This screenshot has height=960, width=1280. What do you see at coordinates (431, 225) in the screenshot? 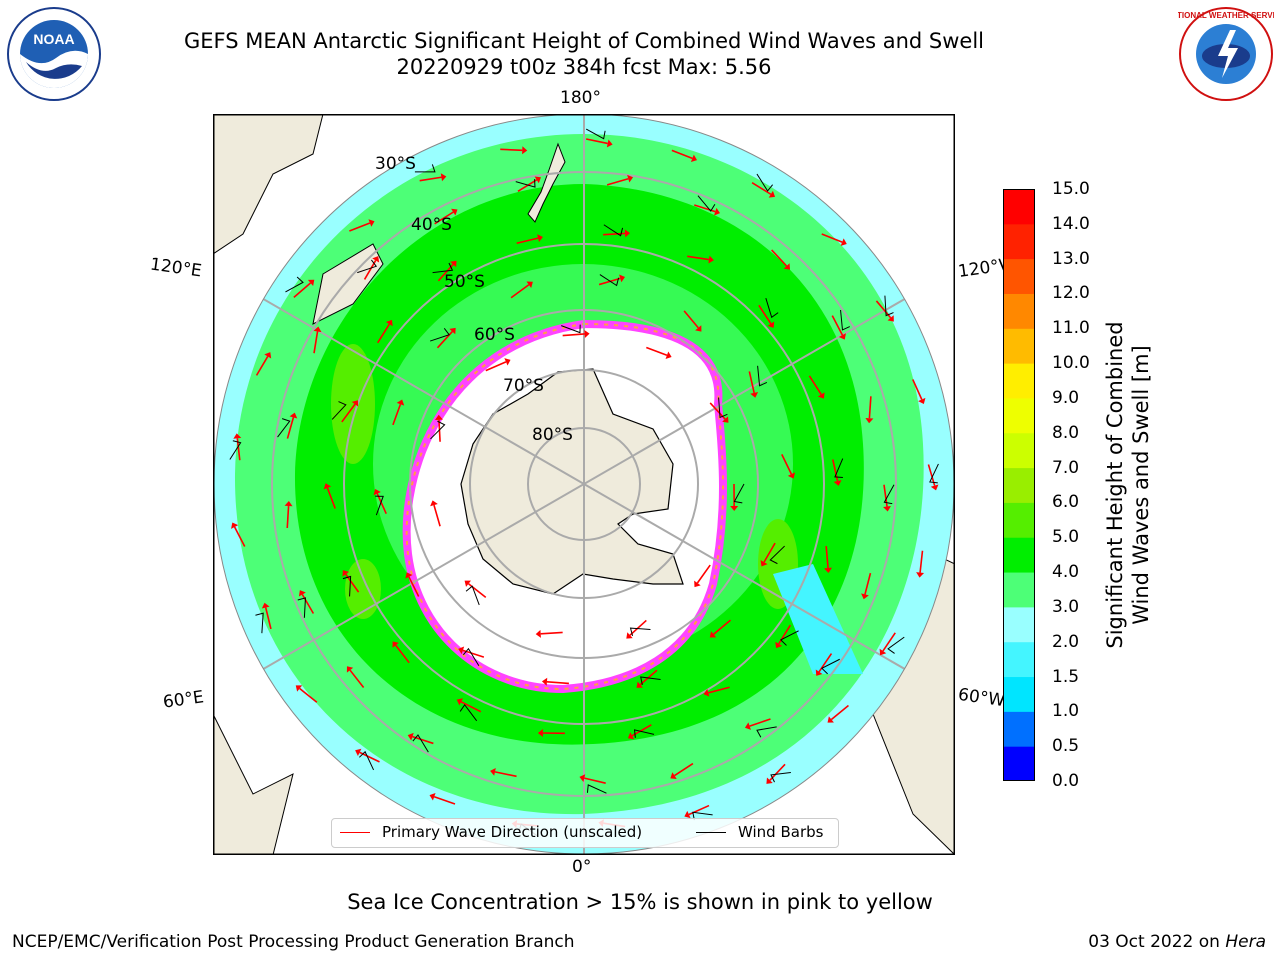
I see `lat-label-40s: 40°S` at bounding box center [431, 225].